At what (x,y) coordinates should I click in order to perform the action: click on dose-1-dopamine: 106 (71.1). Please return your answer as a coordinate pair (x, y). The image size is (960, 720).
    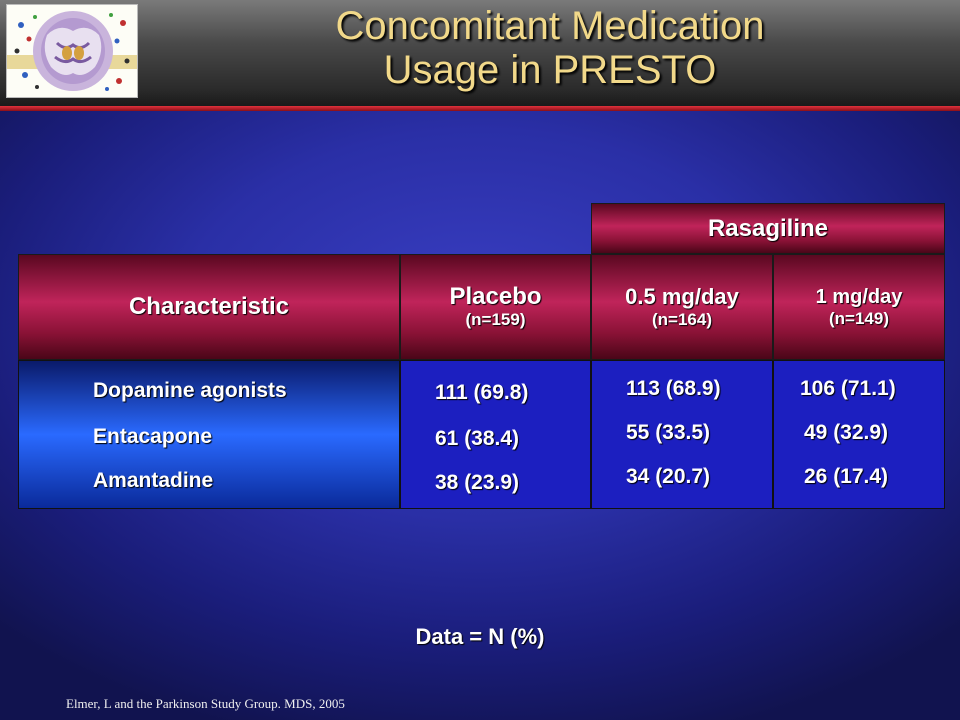
    Looking at the image, I should click on (848, 388).